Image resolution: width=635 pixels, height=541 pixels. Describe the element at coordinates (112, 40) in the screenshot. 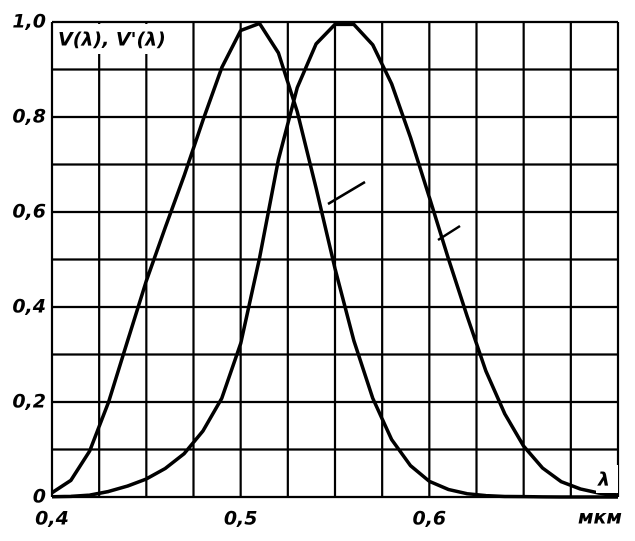

I see `y-axis-label: V(λ), V'(λ)` at that location.